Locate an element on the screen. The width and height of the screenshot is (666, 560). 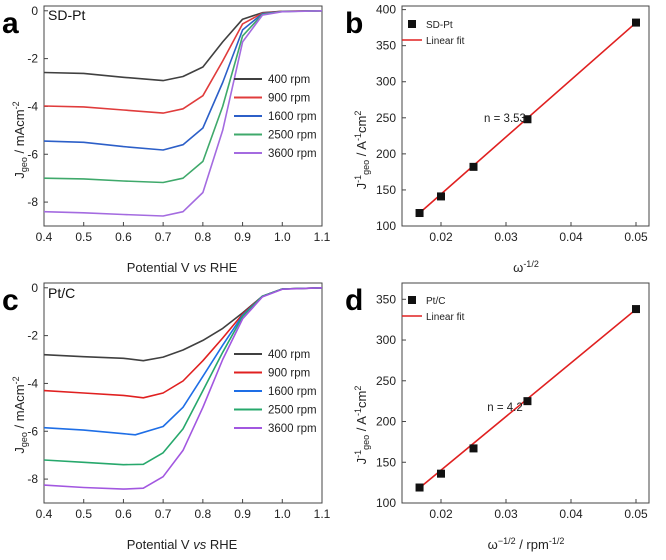
panel-a-xaxis-label: Potential V vs RHE is located at coordinates (182, 267).